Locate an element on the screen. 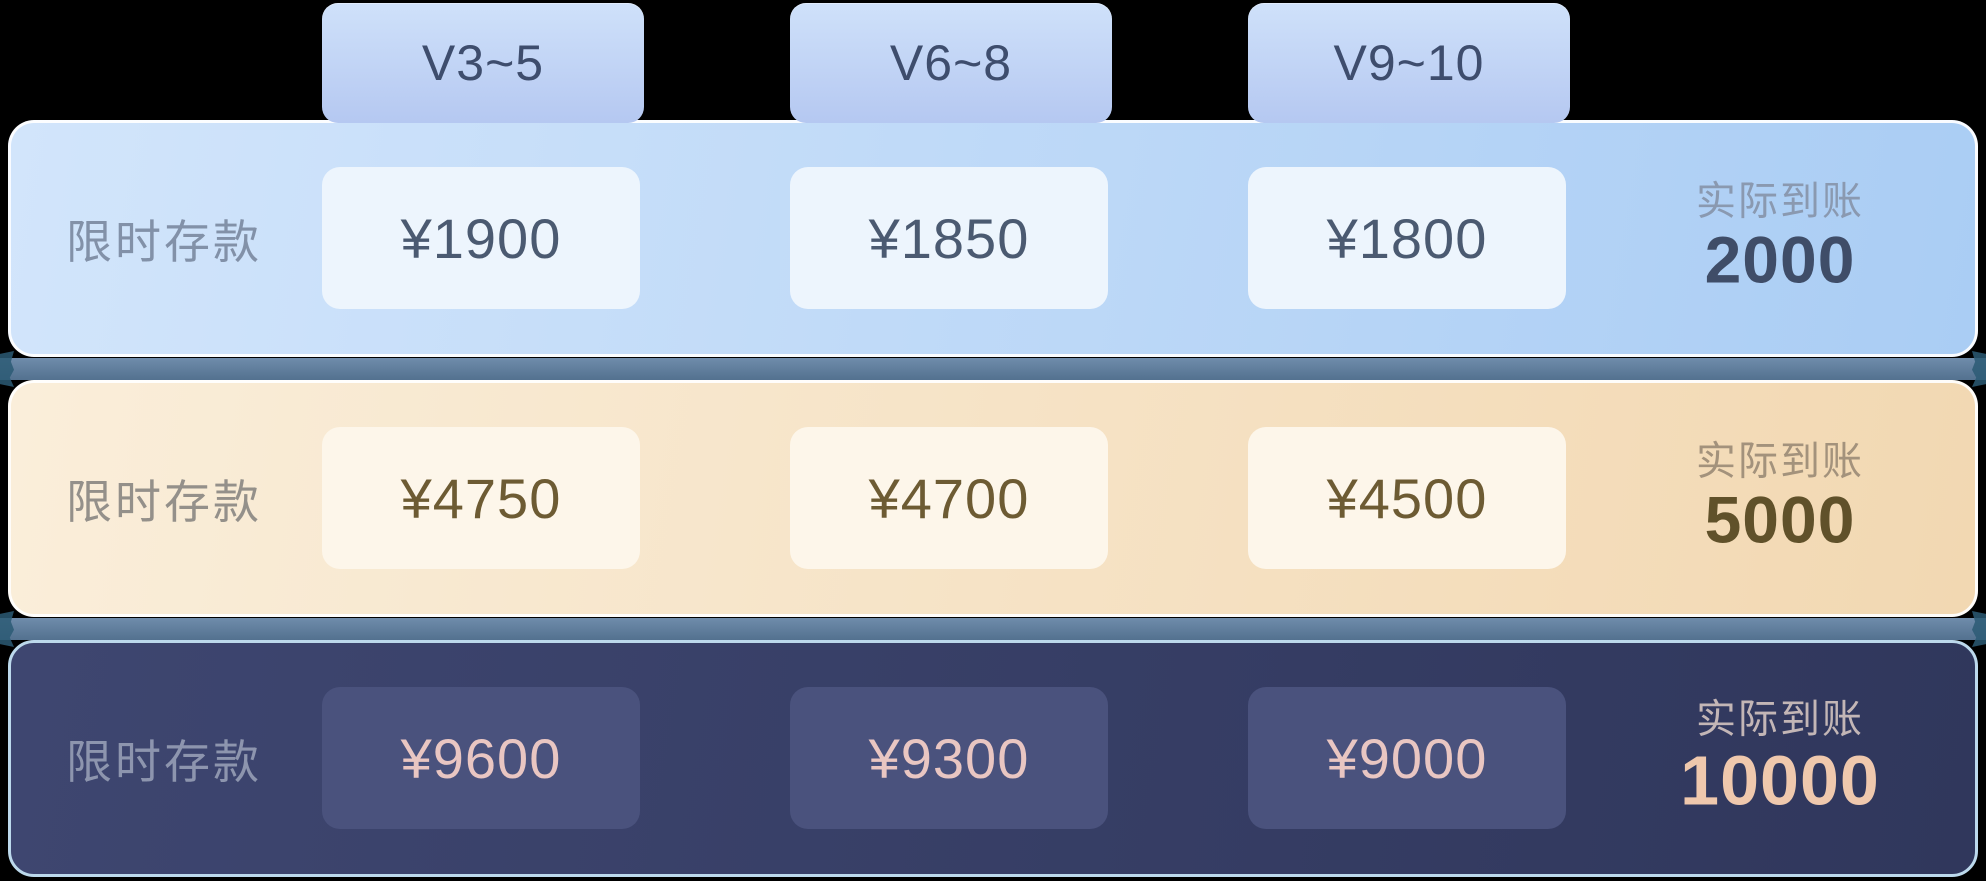  price-value: ¥9600 is located at coordinates (481, 758).